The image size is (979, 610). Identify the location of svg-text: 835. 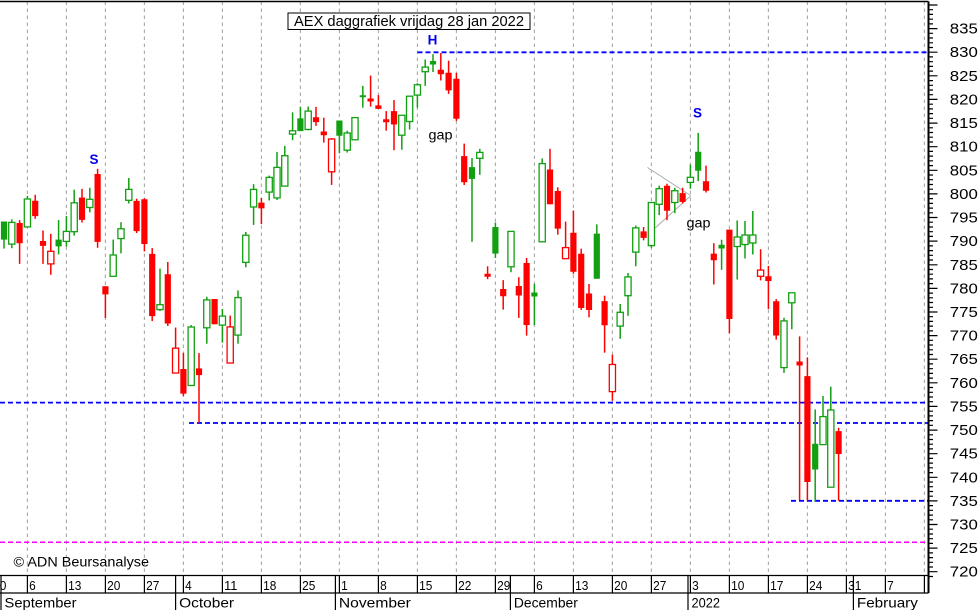
(964, 30).